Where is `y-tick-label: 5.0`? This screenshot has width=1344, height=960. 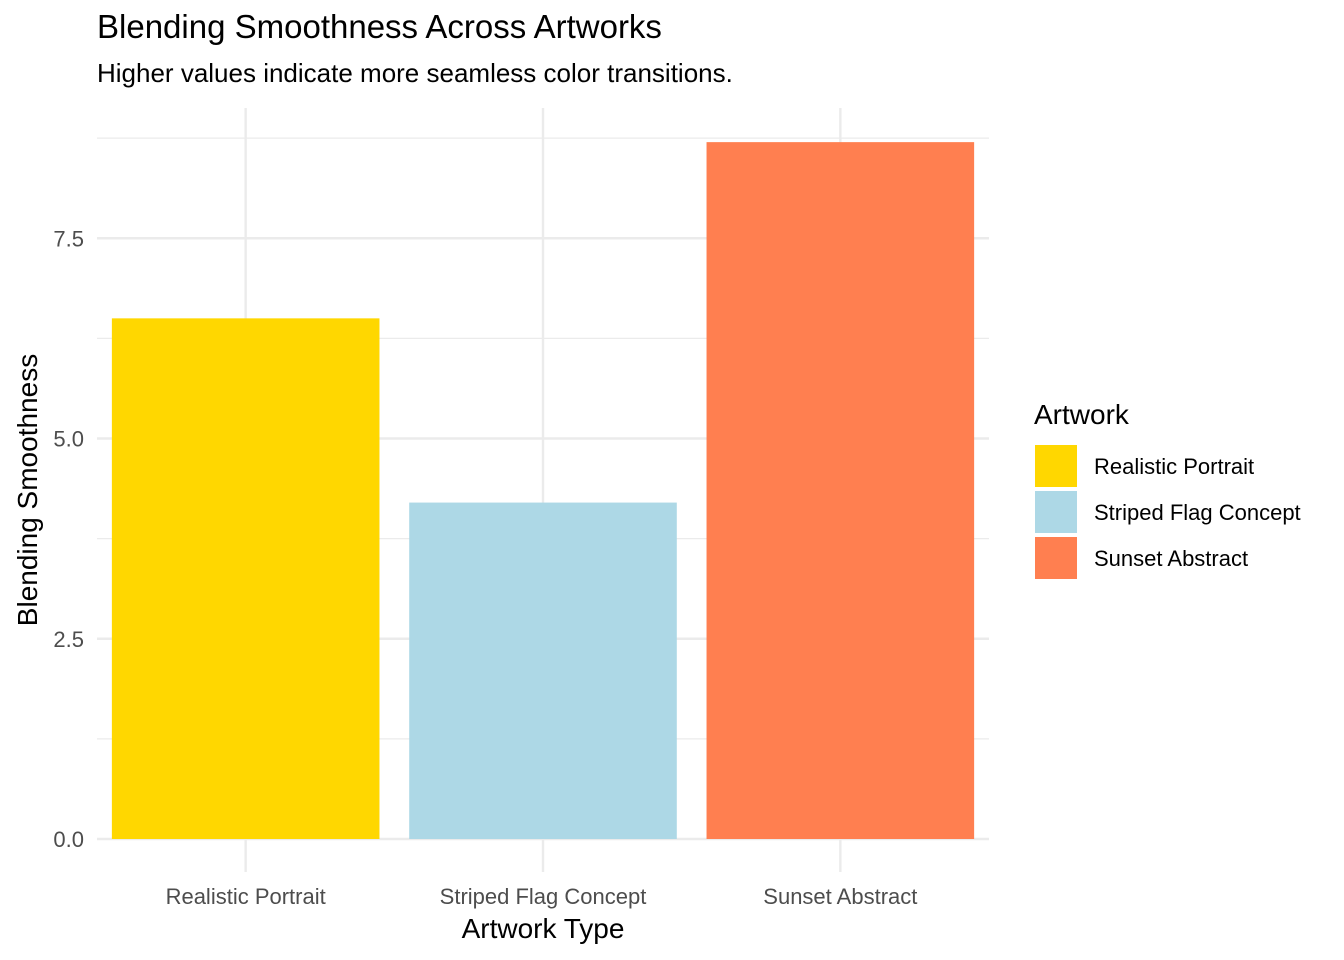
y-tick-label: 5.0 is located at coordinates (68, 439).